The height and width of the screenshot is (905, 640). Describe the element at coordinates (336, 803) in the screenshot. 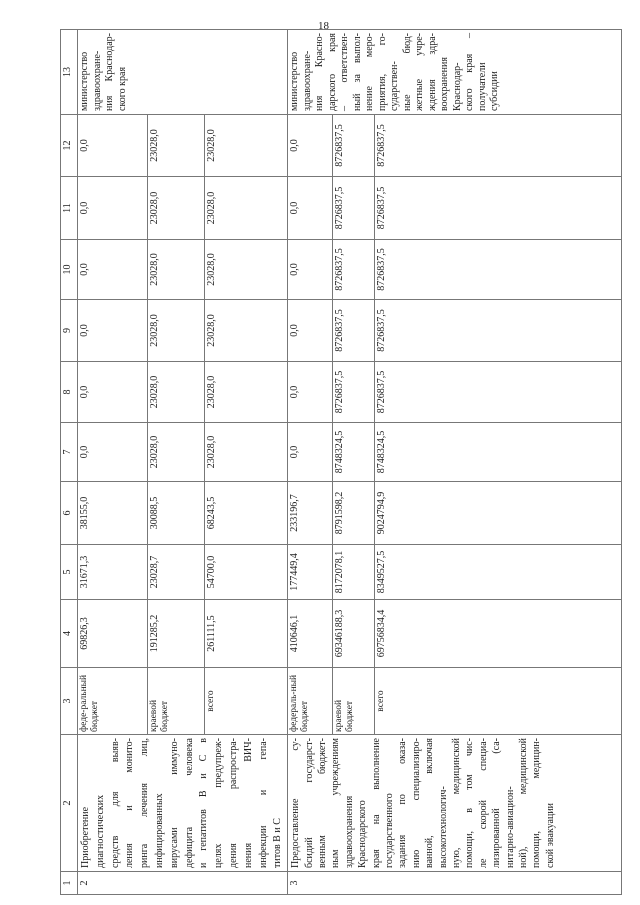

I see `description-line: ным учреждениям` at that location.